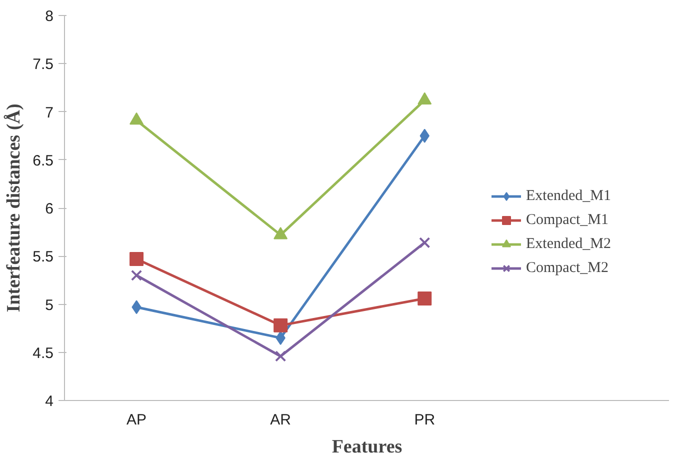  I want to click on y-axis-title: Interfeature distances (Å), so click(14, 208).